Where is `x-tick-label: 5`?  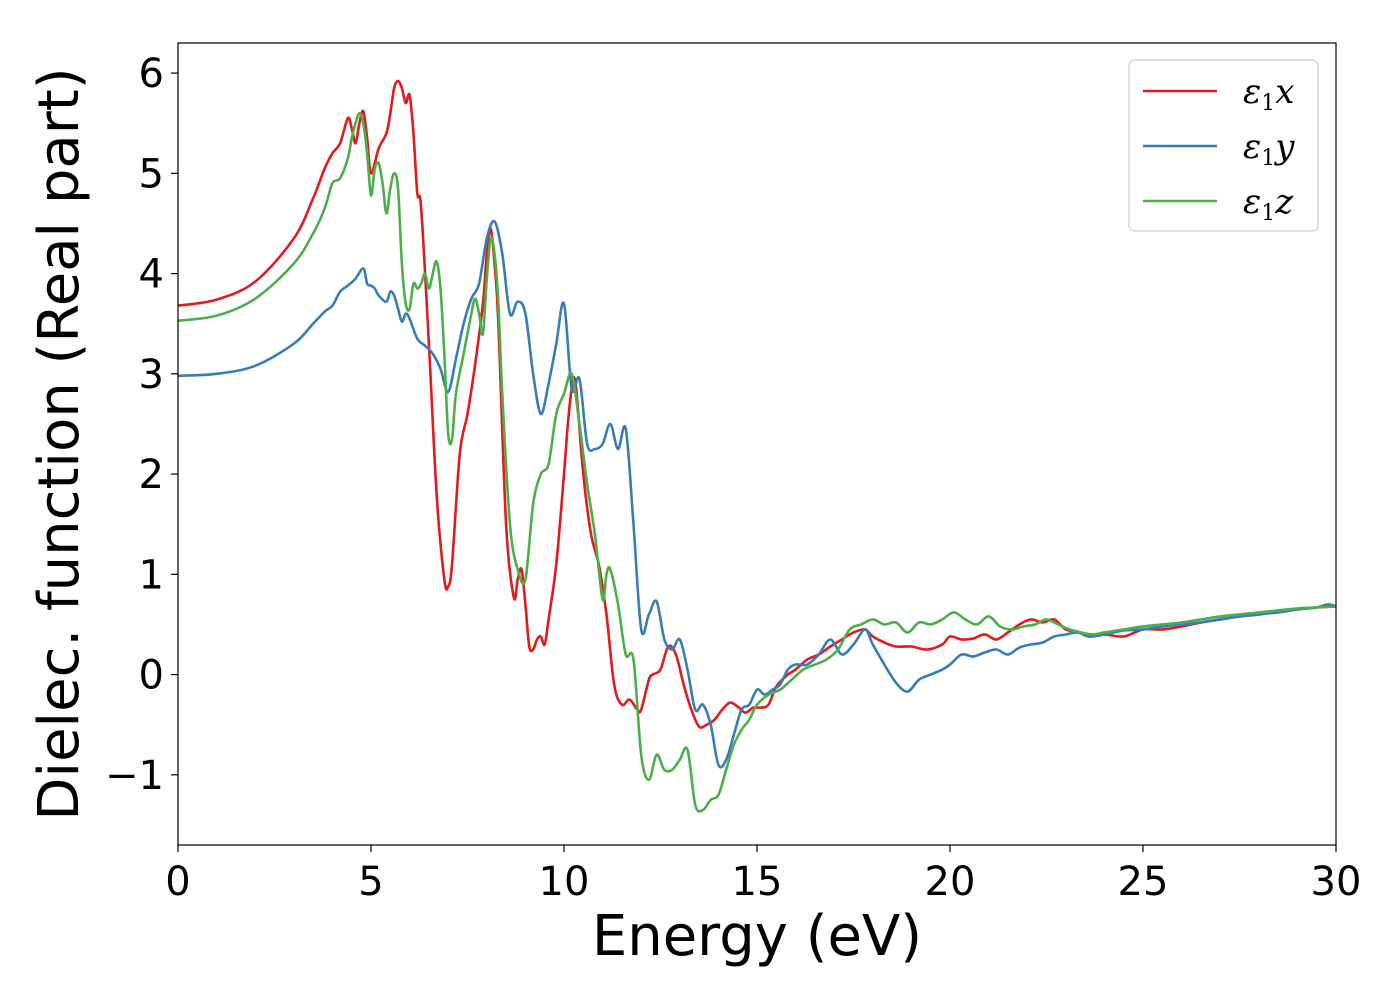
x-tick-label: 5 is located at coordinates (370, 882).